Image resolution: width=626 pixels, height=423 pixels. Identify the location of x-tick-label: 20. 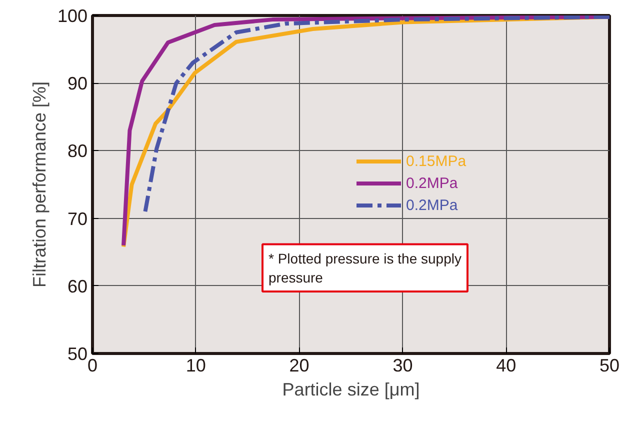
(299, 366).